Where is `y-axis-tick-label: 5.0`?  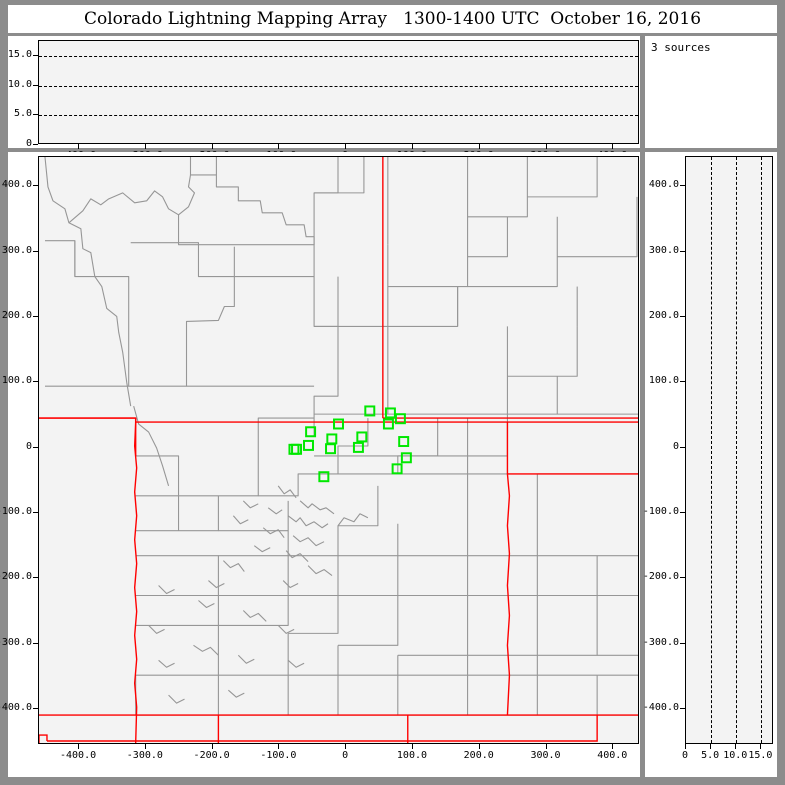 y-axis-tick-label: 5.0 is located at coordinates (22, 114).